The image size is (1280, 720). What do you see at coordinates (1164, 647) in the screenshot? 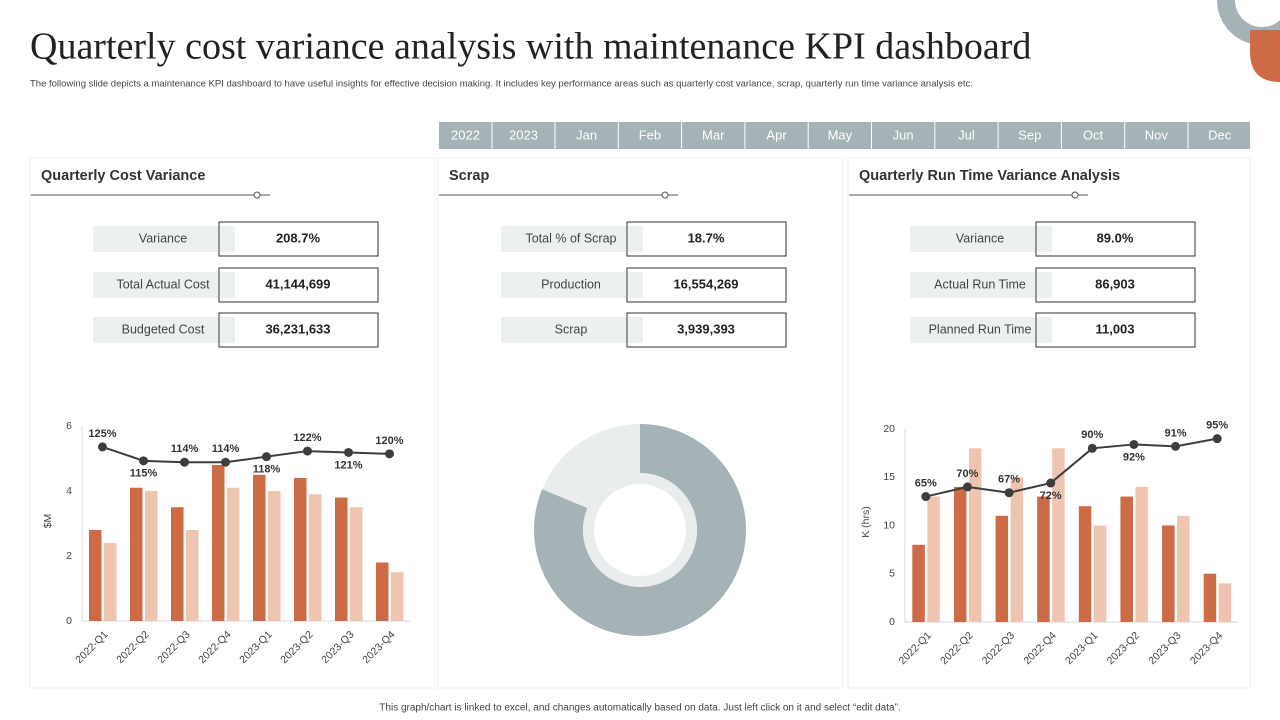
I see `x-tick-label: 2023-Q3` at bounding box center [1164, 647].